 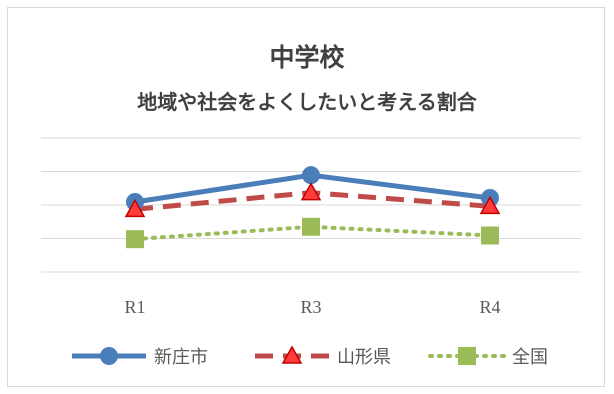 I want to click on x-axis-tick-labels: R1 R3 R4, so click(x=312, y=307).